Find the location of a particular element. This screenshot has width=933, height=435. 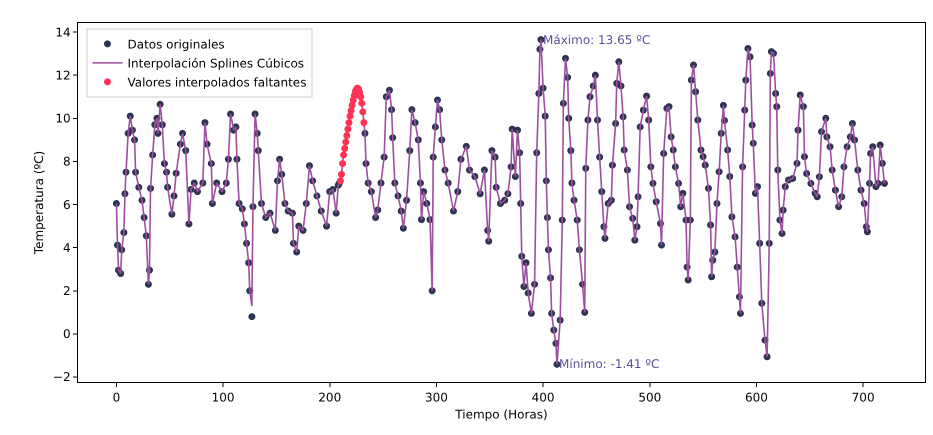

y-tick-label: −2 is located at coordinates (61, 377).